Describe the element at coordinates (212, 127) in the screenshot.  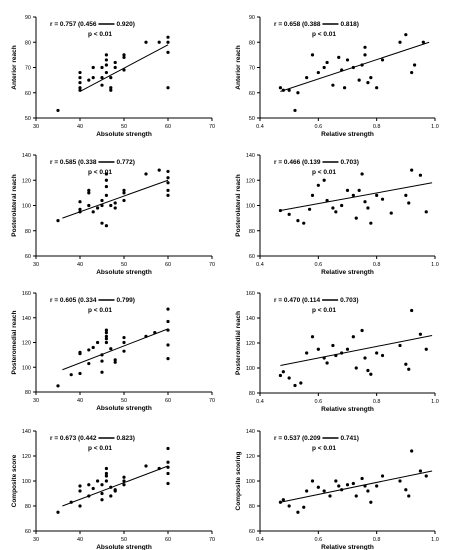
I see `panel-1-x-tick-label-4: 70` at that location.